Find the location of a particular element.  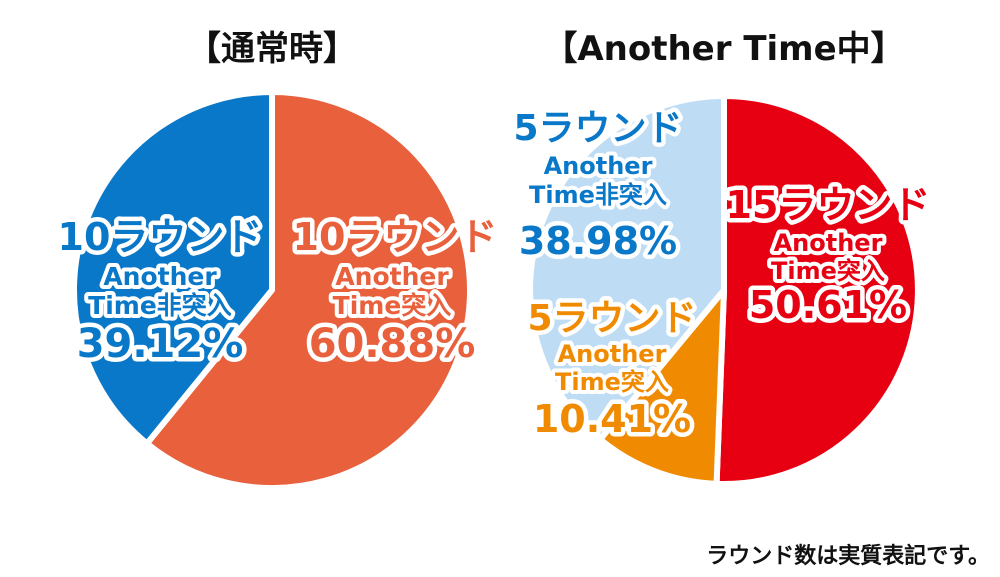

slice-label-value: 38.98% is located at coordinates (598, 241).